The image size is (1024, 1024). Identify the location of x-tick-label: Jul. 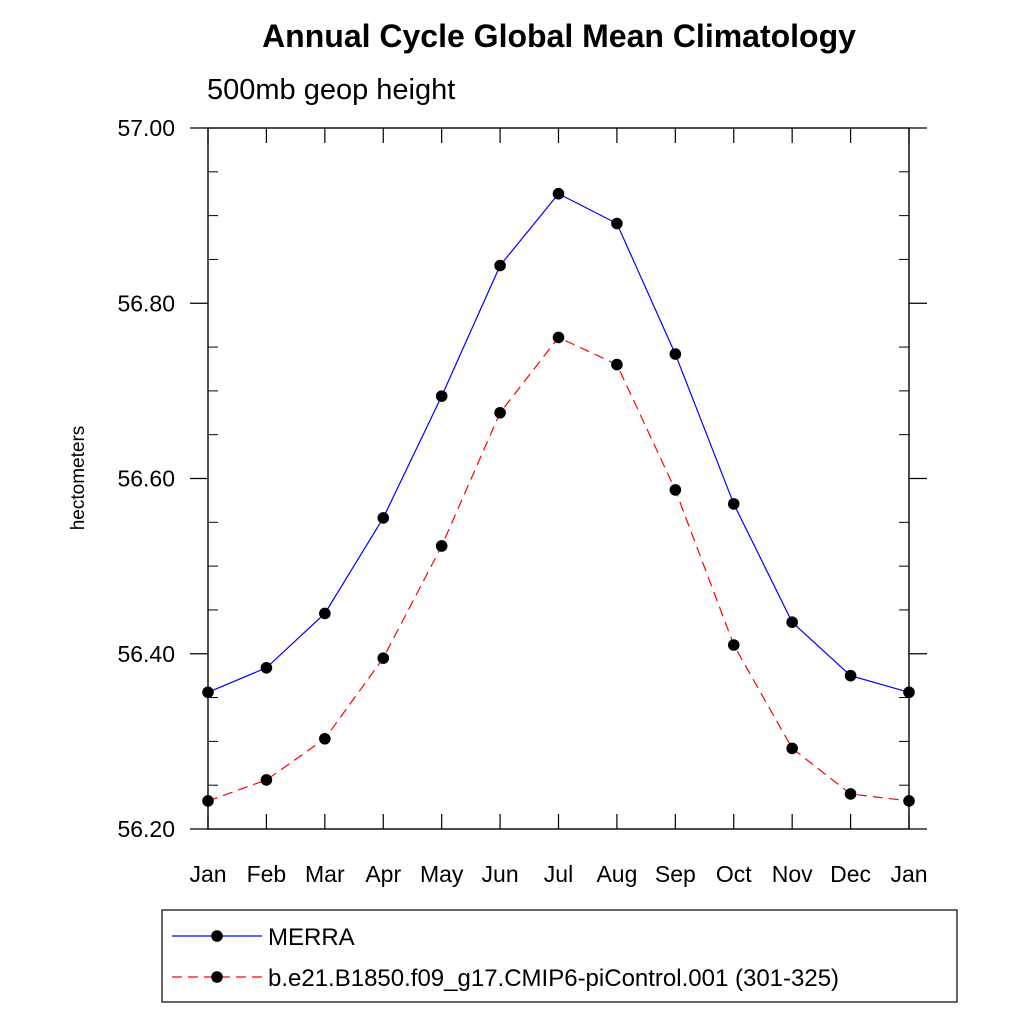
(558, 874).